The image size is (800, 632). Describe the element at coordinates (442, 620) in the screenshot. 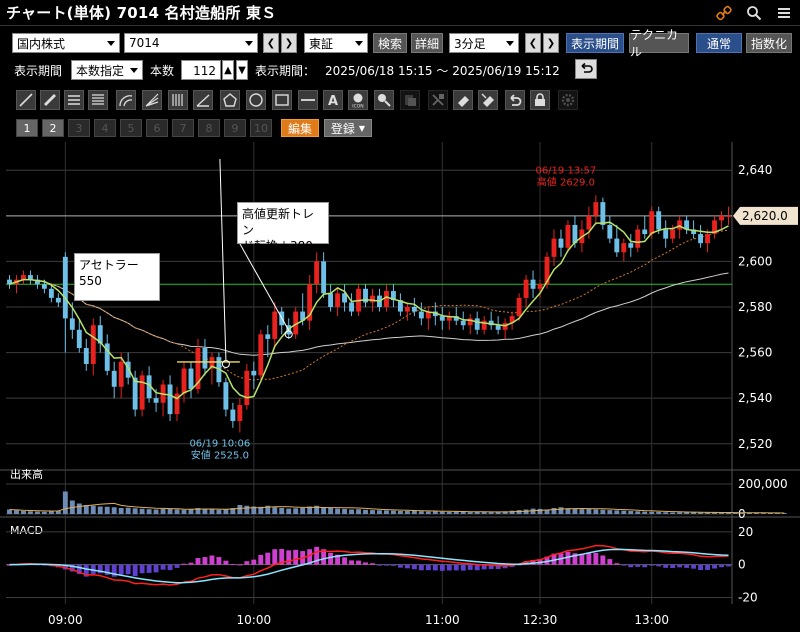

I see `time-tick-label: 11:00` at that location.